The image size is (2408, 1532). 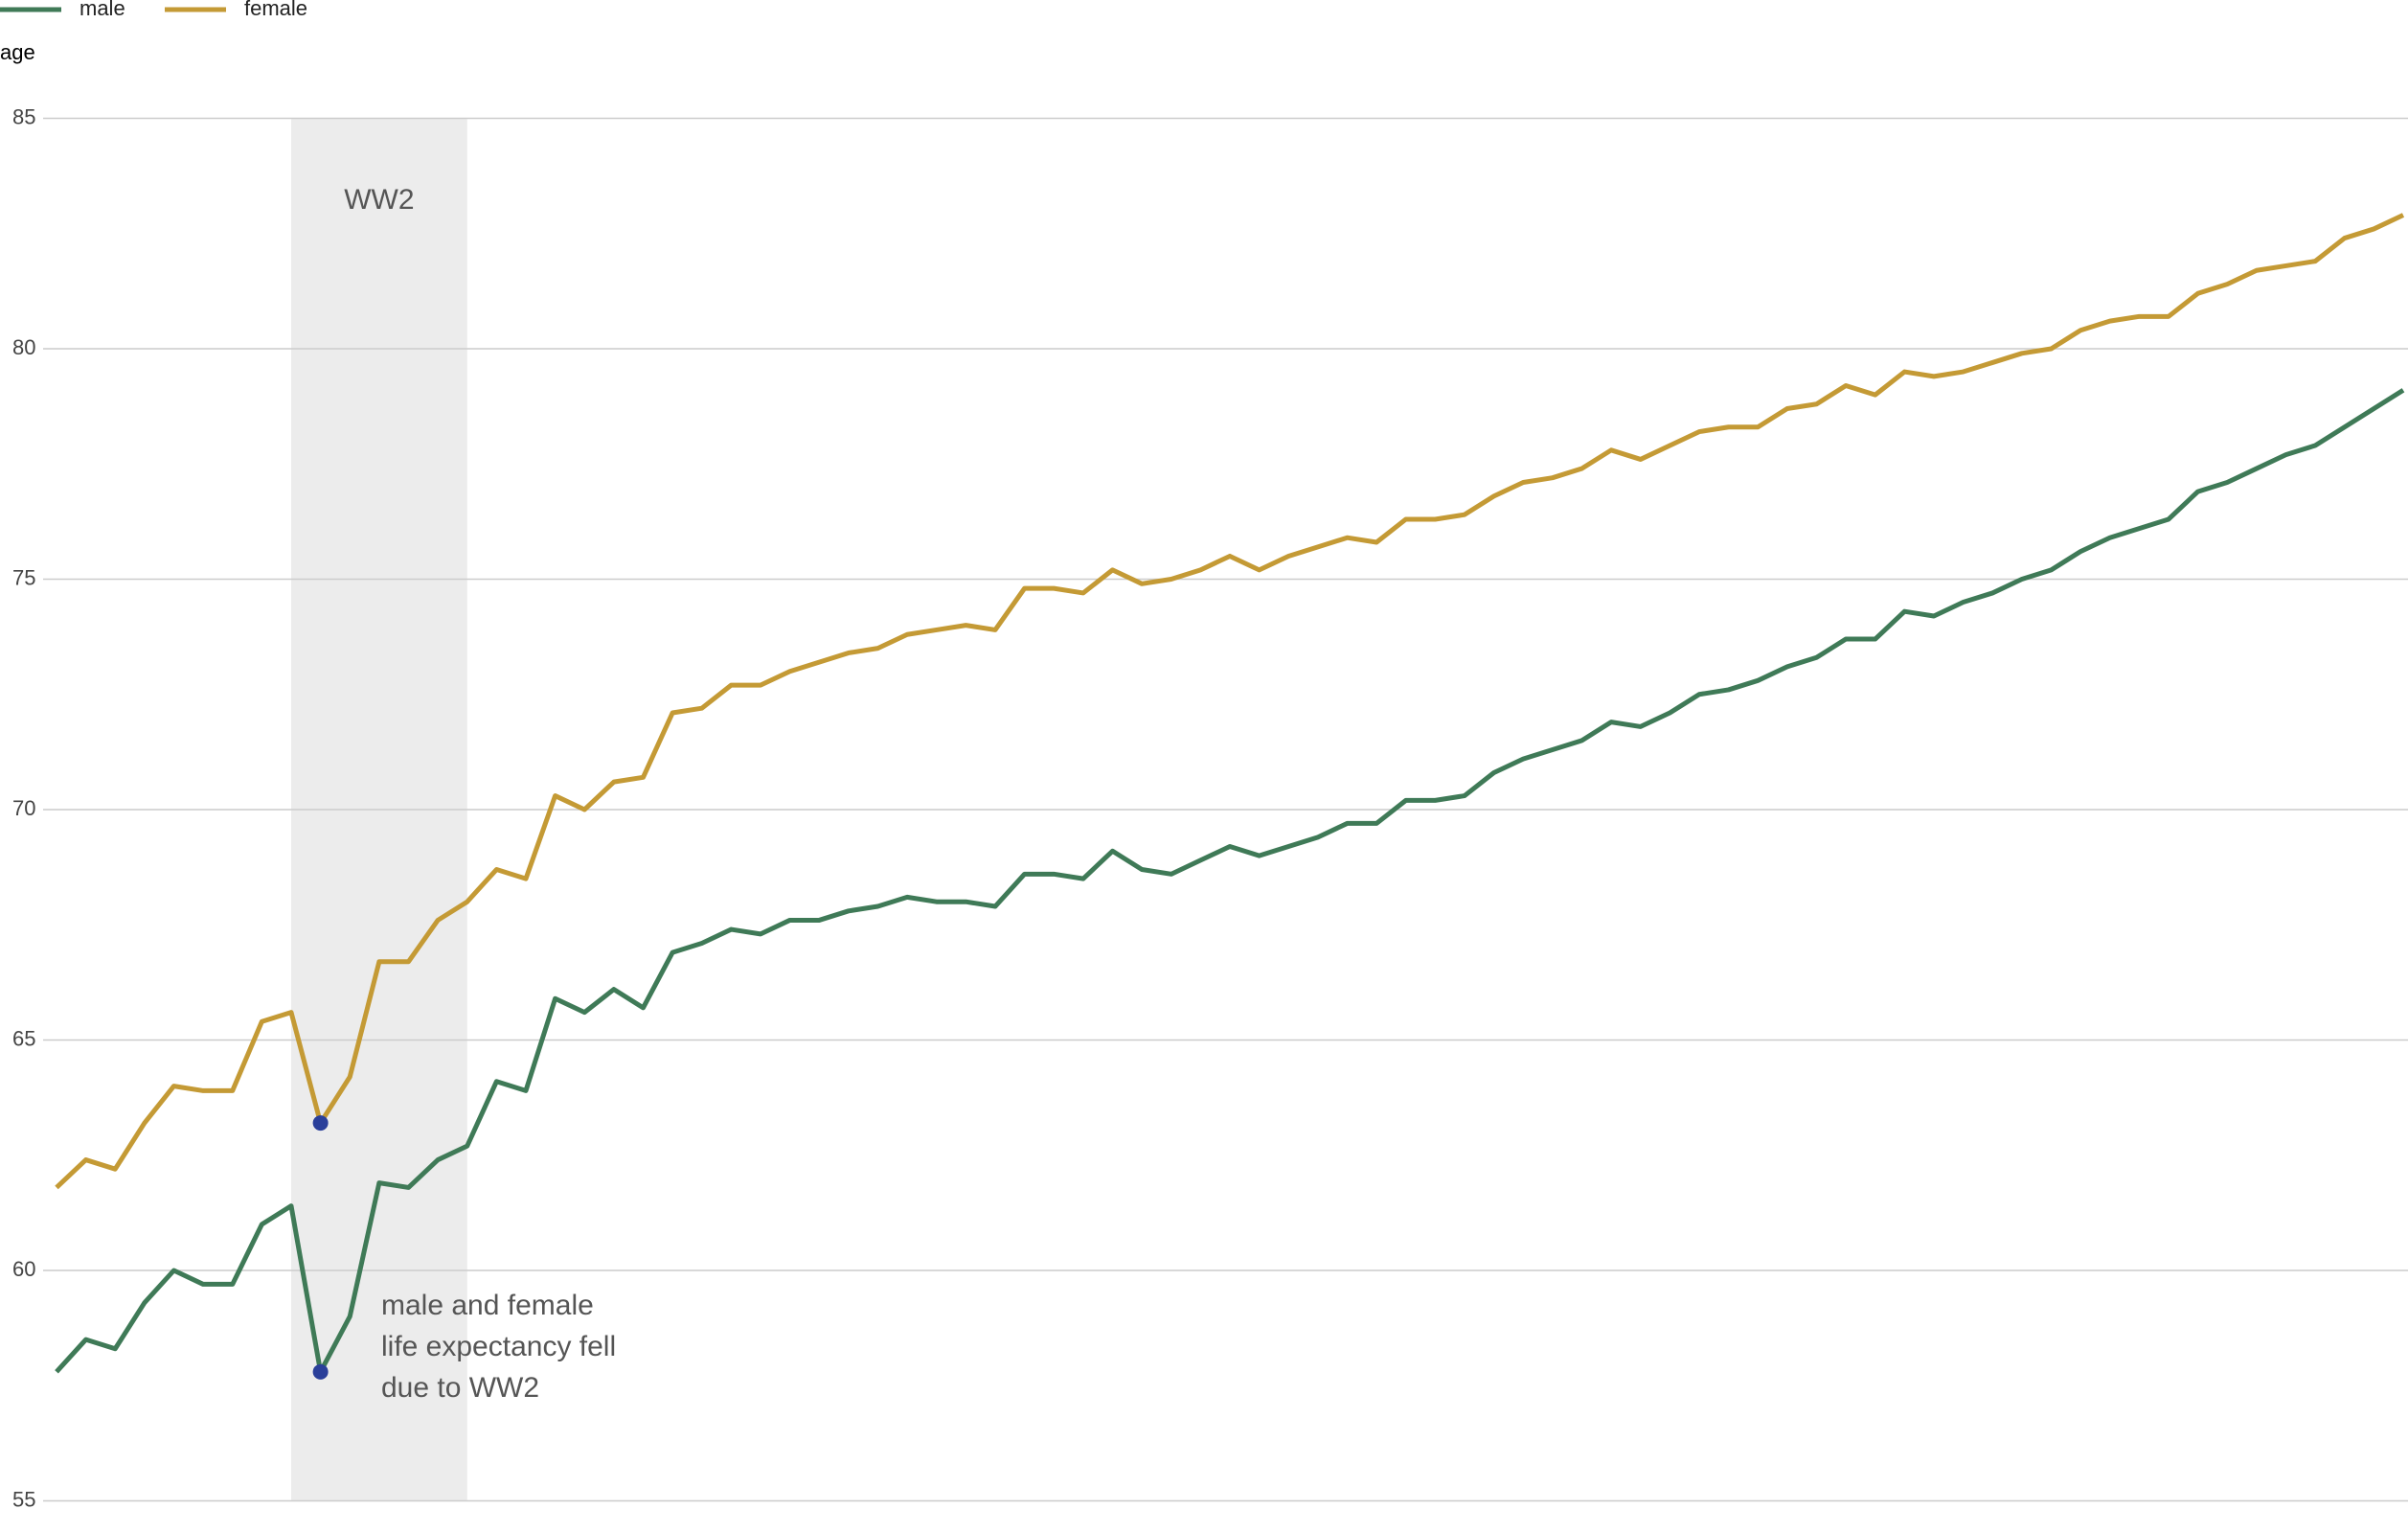 I want to click on y-tick-label: 85, so click(x=23, y=116).